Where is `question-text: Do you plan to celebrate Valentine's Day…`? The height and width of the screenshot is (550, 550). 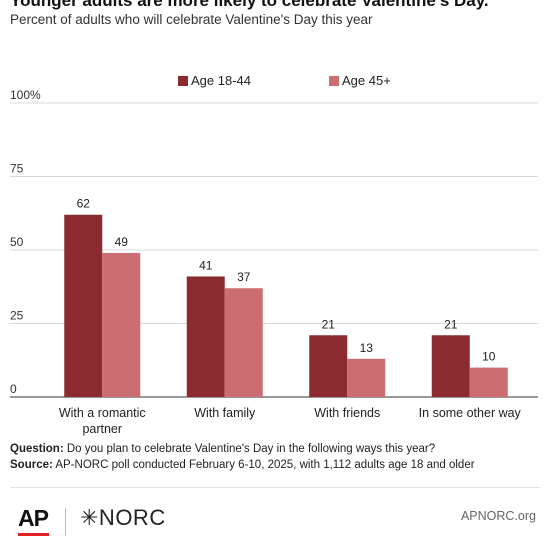 question-text: Do you plan to celebrate Valentine's Day… is located at coordinates (249, 449).